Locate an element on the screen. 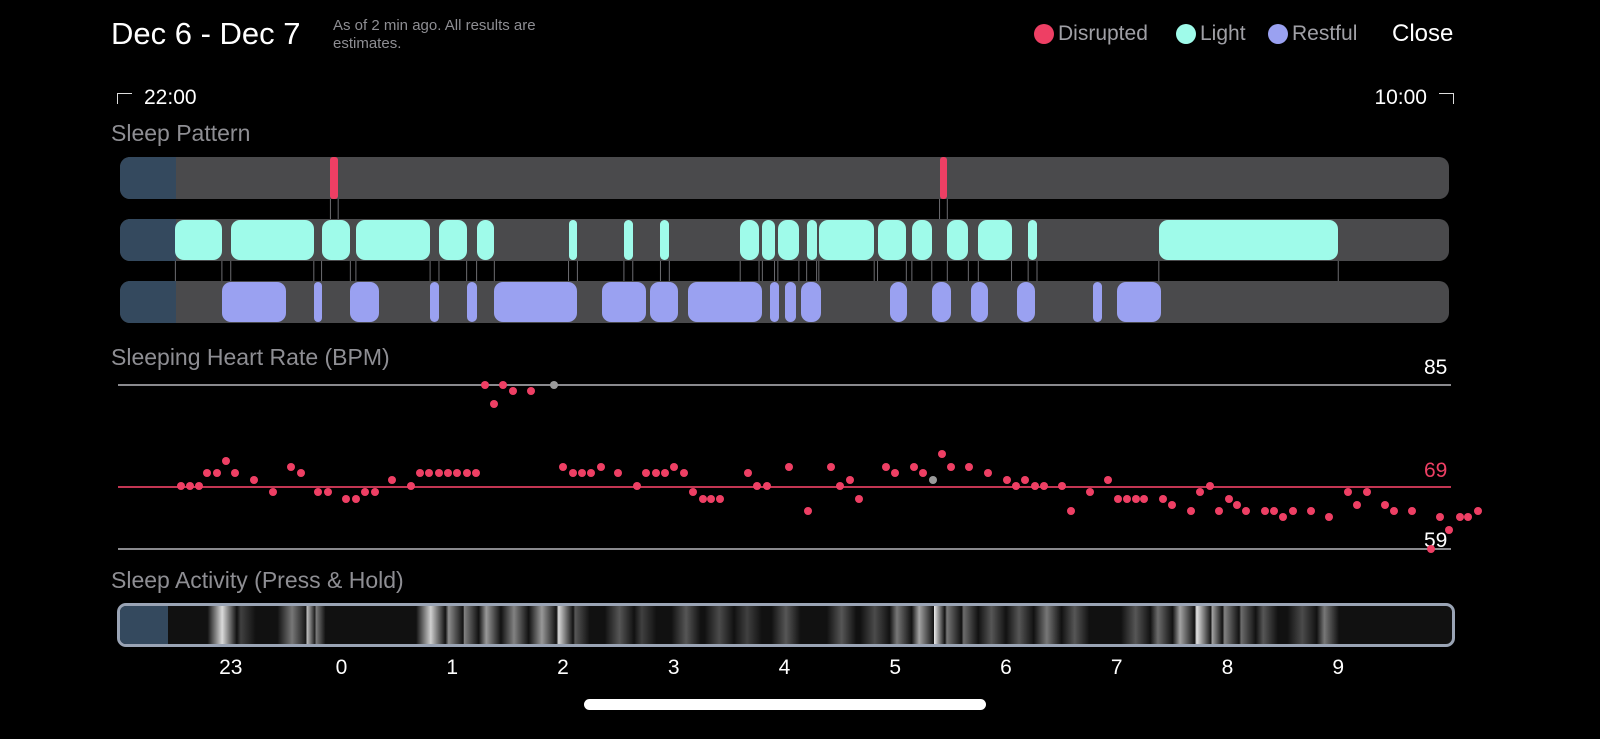  disrupted-track is located at coordinates (784, 178).